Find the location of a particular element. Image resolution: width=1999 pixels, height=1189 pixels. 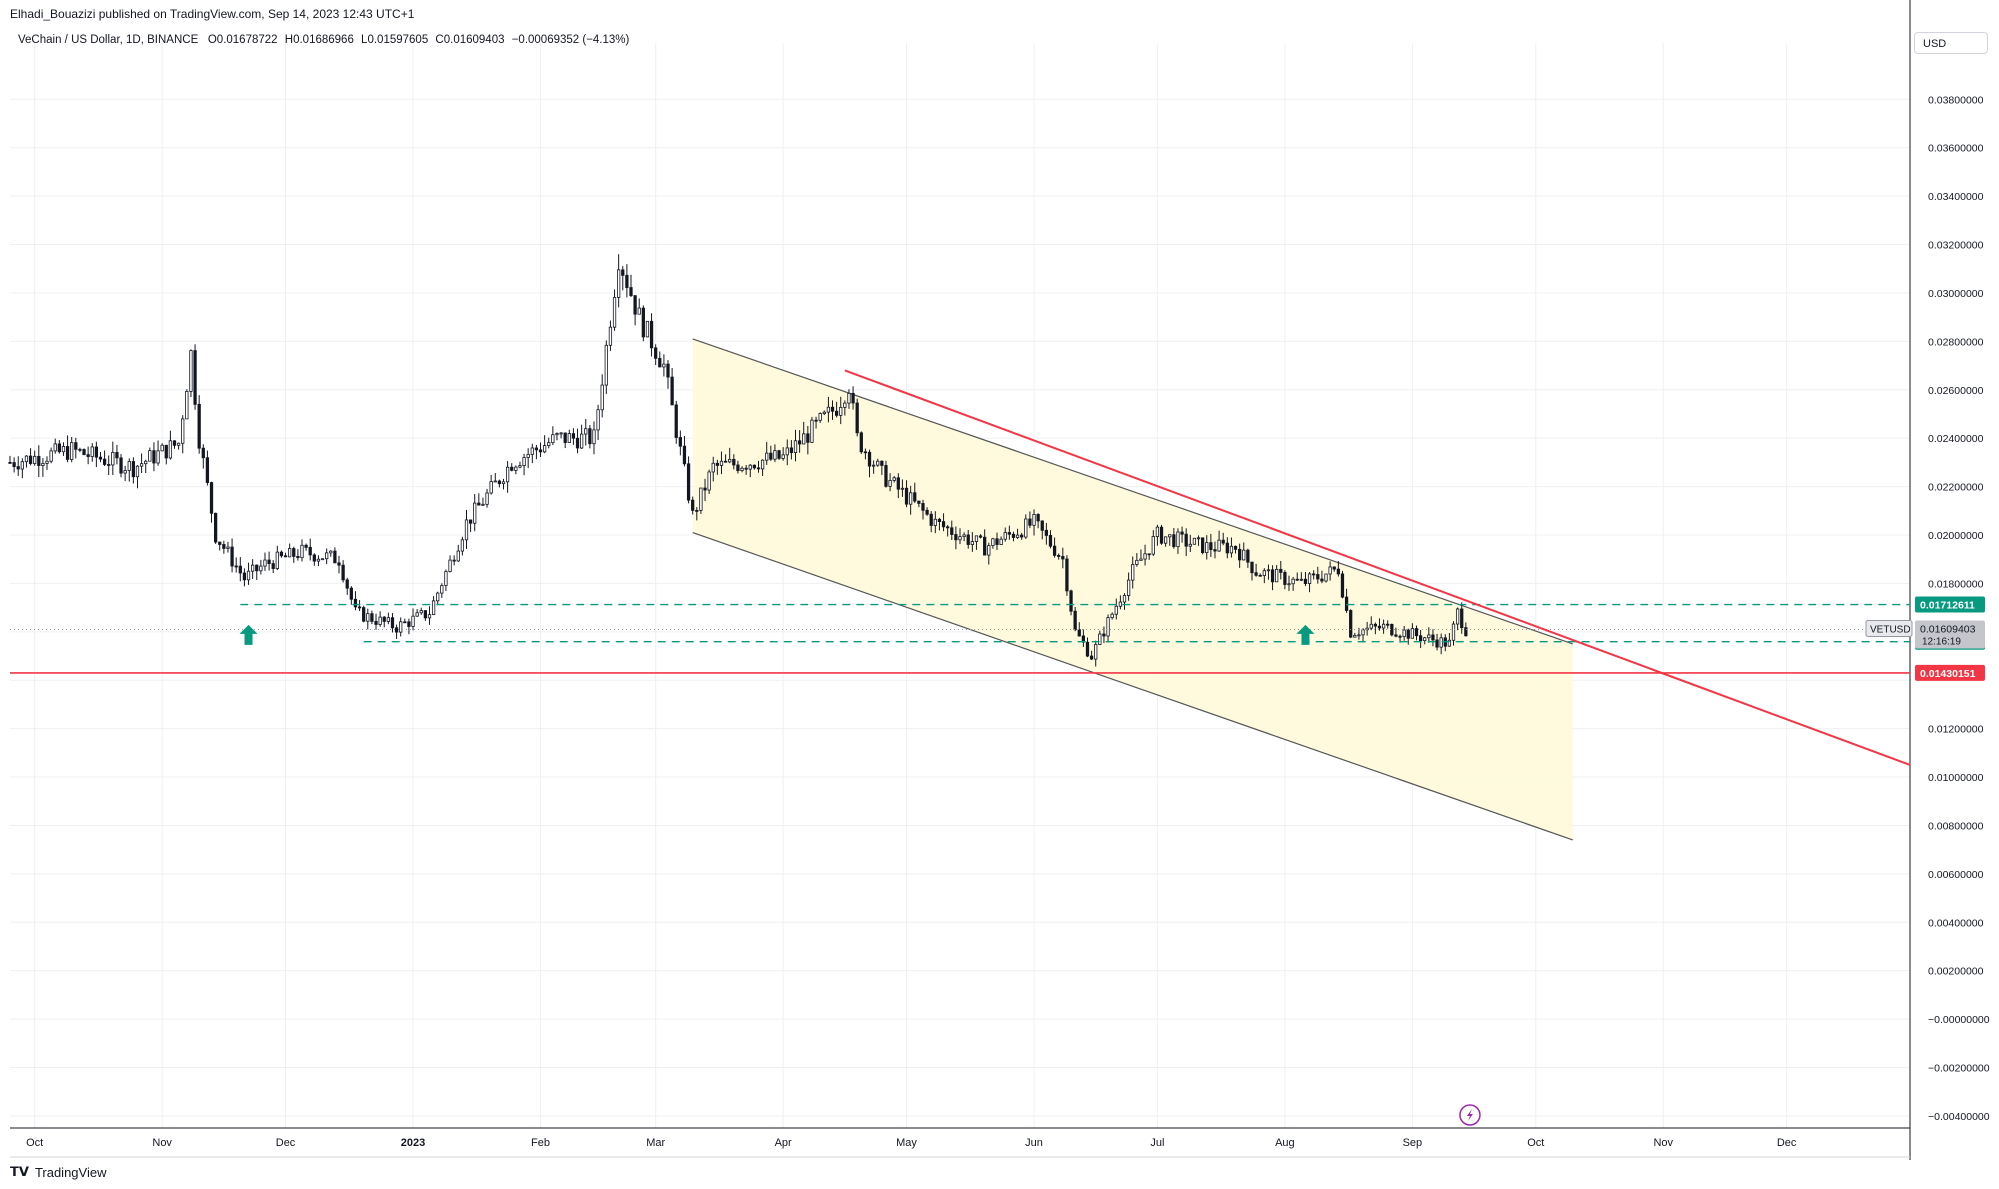

footer-brand-label: TradingView is located at coordinates (70, 1172).